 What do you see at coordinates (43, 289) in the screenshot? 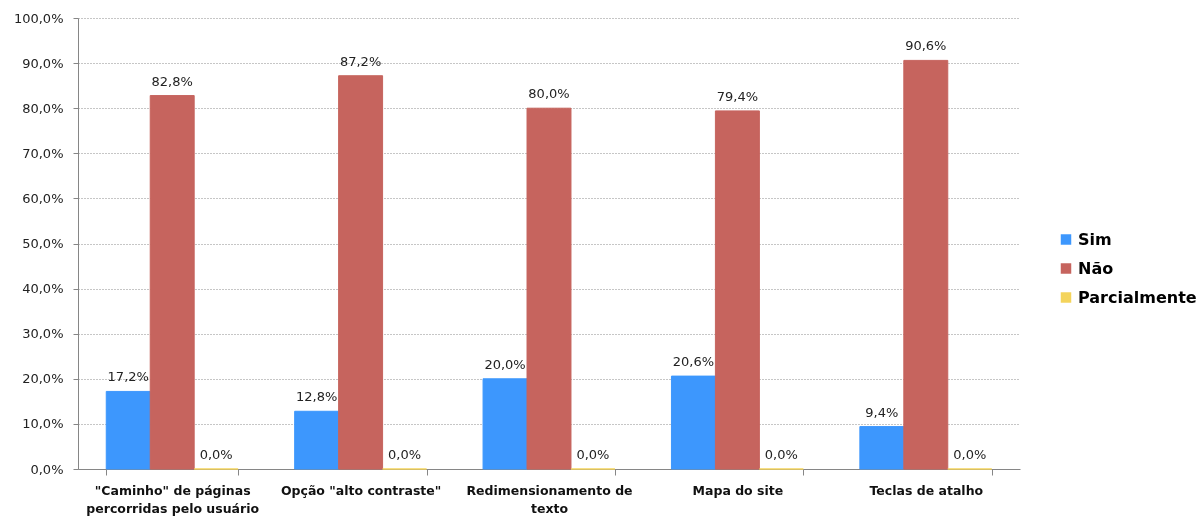
I see `y-tick-label: 40,0%` at bounding box center [43, 289].